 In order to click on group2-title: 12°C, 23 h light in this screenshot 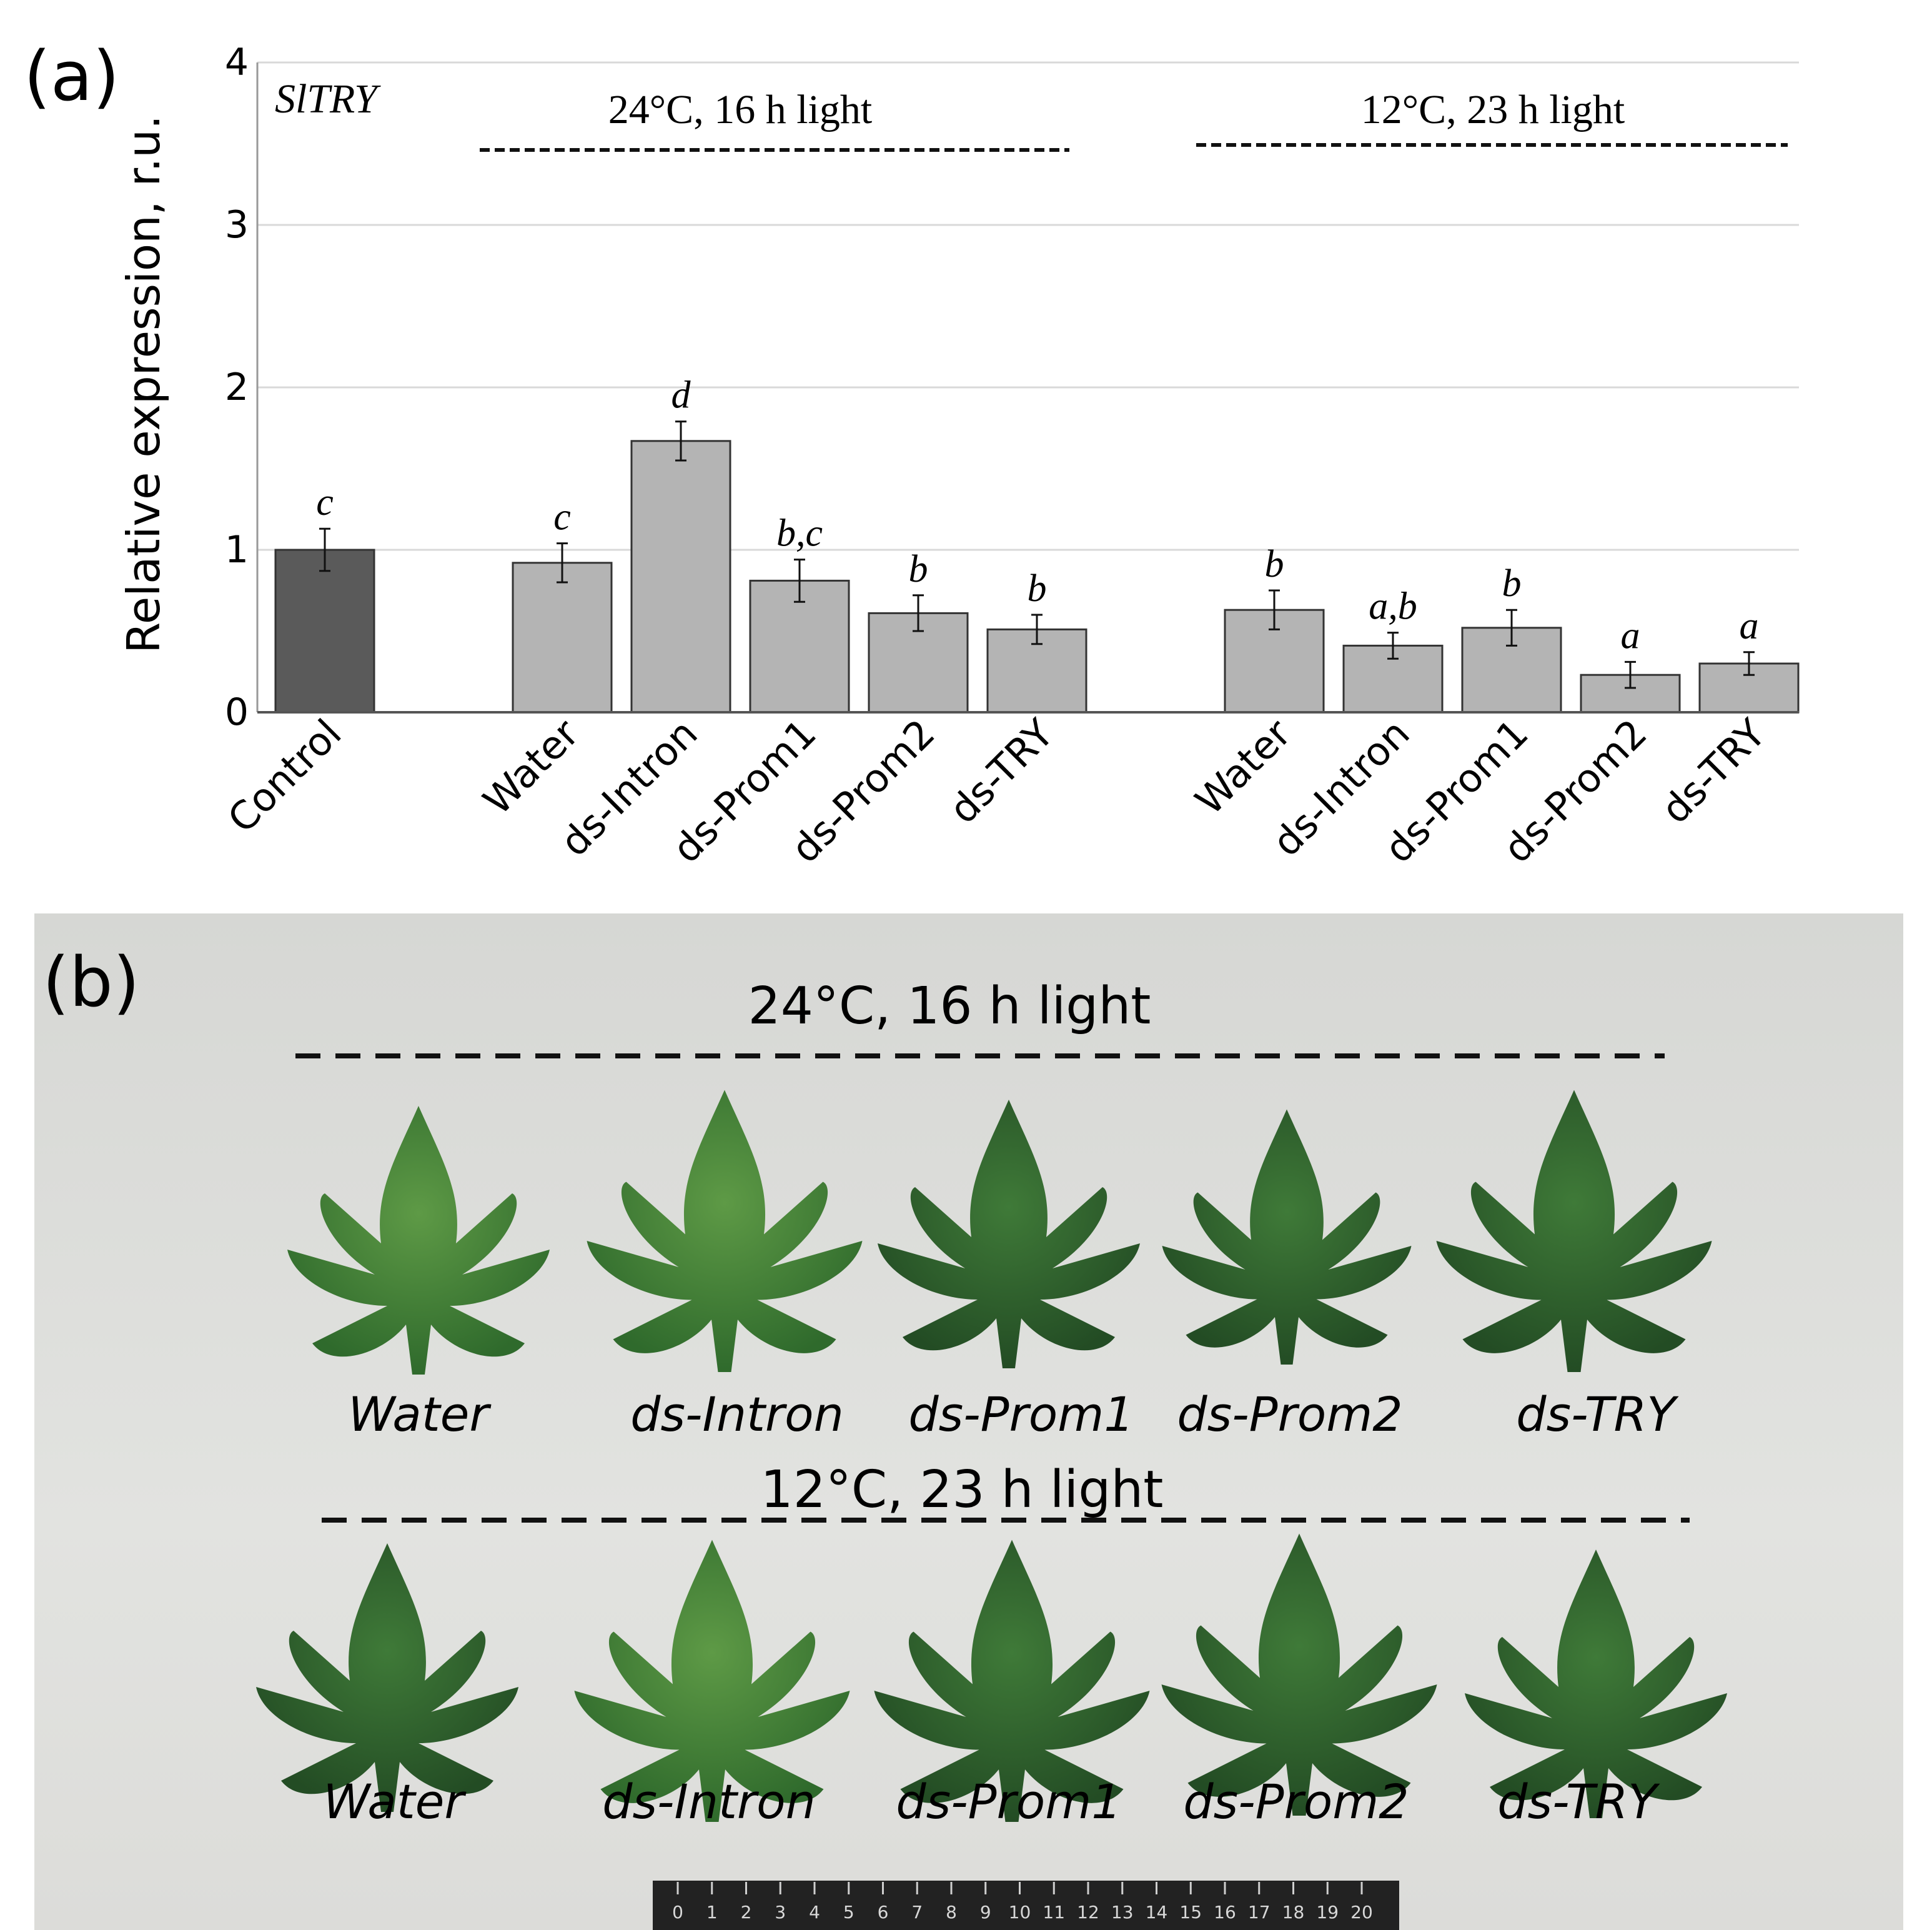, I will do `click(1493, 109)`.